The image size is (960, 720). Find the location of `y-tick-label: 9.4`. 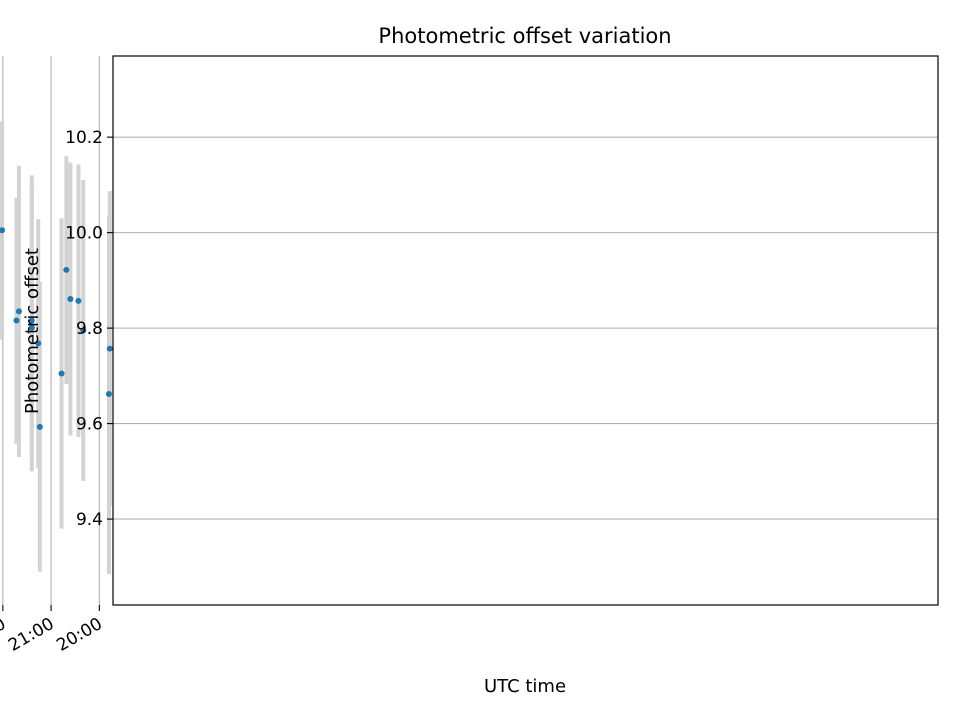

y-tick-label: 9.4 is located at coordinates (89, 520).